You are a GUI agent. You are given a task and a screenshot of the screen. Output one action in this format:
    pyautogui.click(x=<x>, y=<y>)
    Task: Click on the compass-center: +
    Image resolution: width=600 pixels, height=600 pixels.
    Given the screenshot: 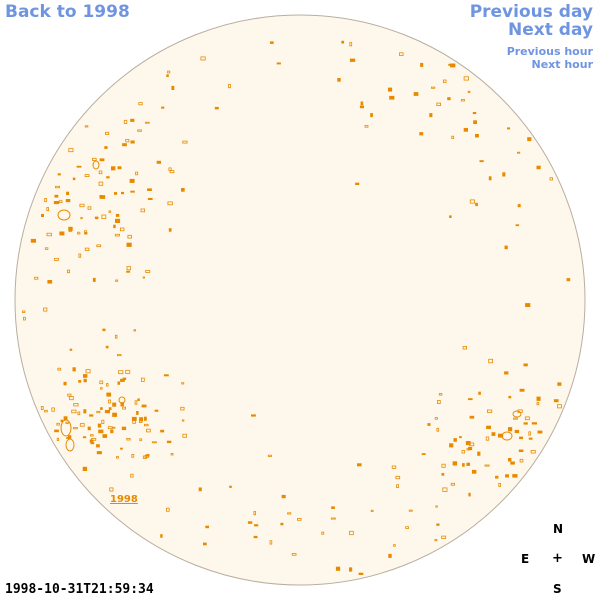 What is the action you would take?
    pyautogui.click(x=557, y=558)
    